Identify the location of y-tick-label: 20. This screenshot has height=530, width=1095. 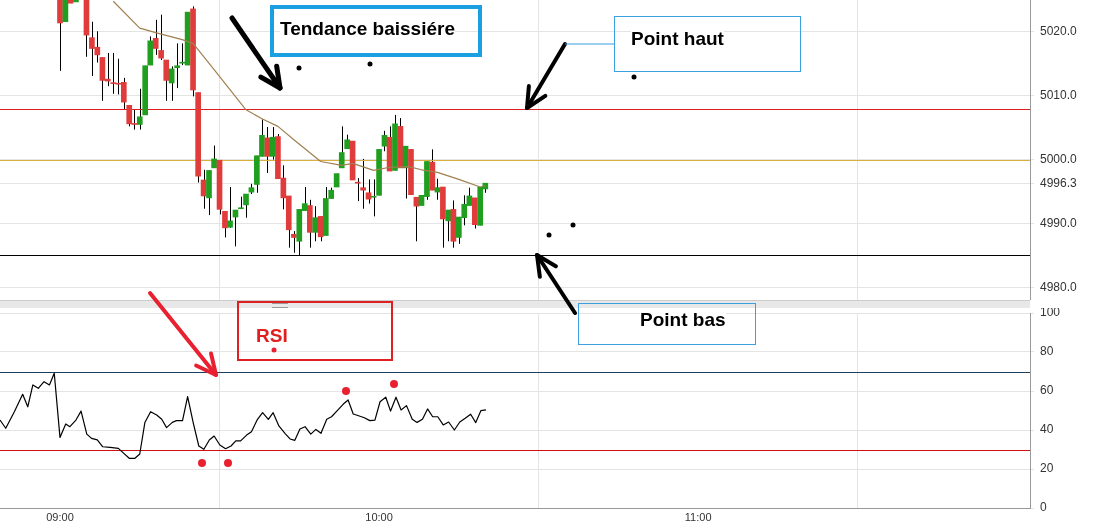
(1047, 468).